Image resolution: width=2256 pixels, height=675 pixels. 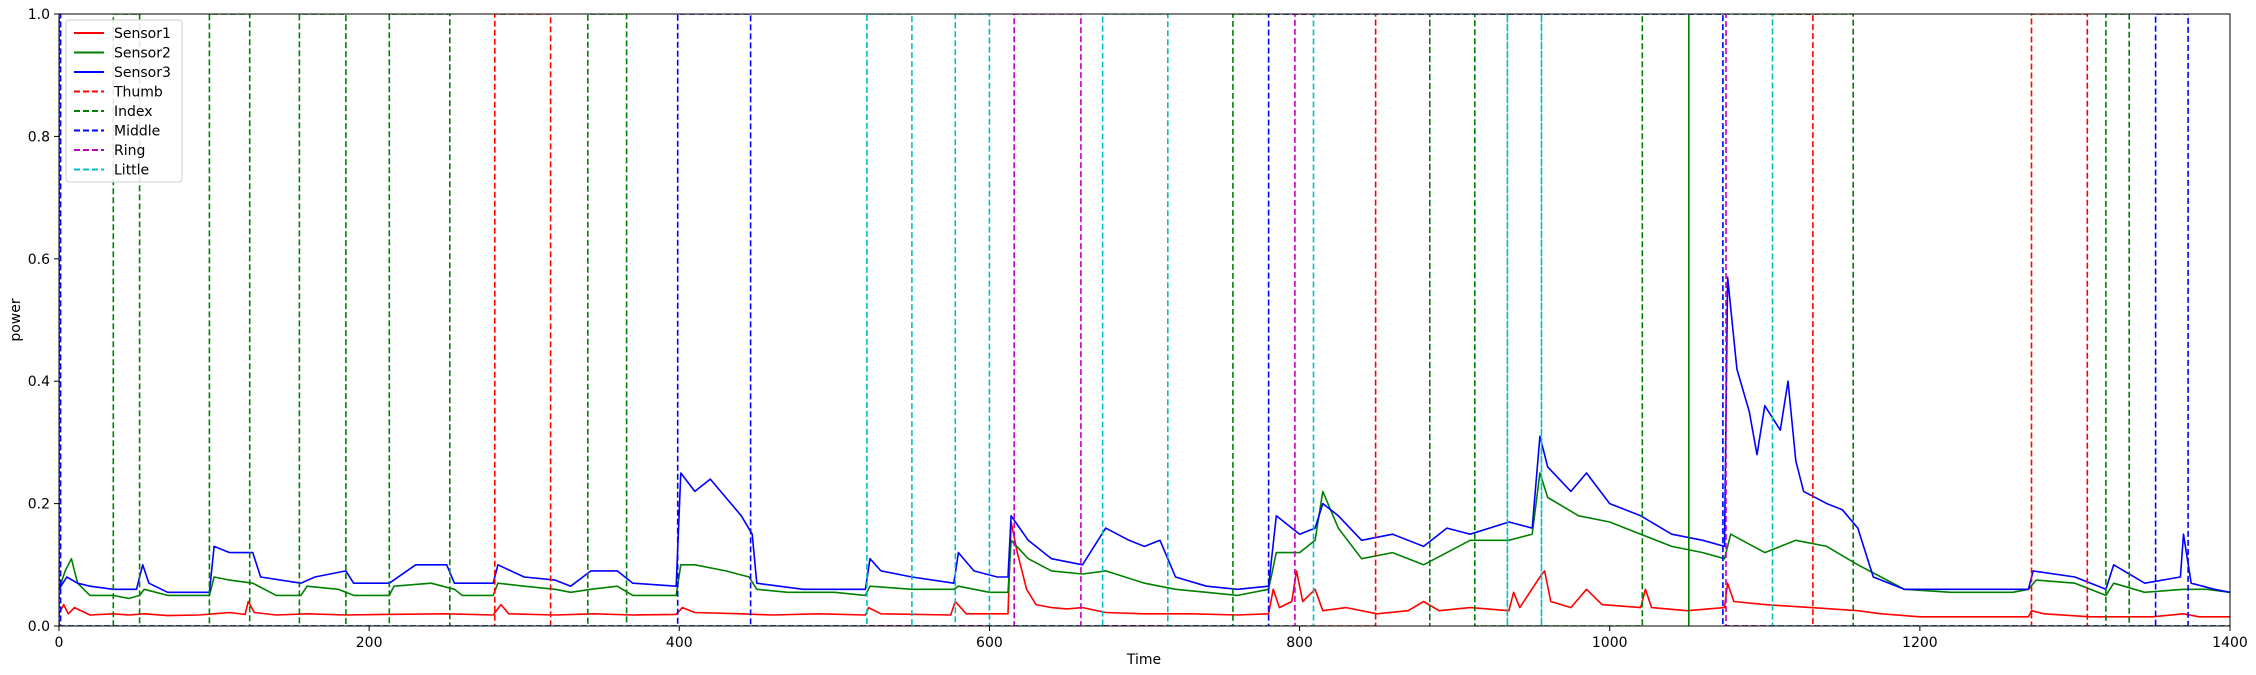 What do you see at coordinates (39, 627) in the screenshot?
I see `y-tick-label: 0.0` at bounding box center [39, 627].